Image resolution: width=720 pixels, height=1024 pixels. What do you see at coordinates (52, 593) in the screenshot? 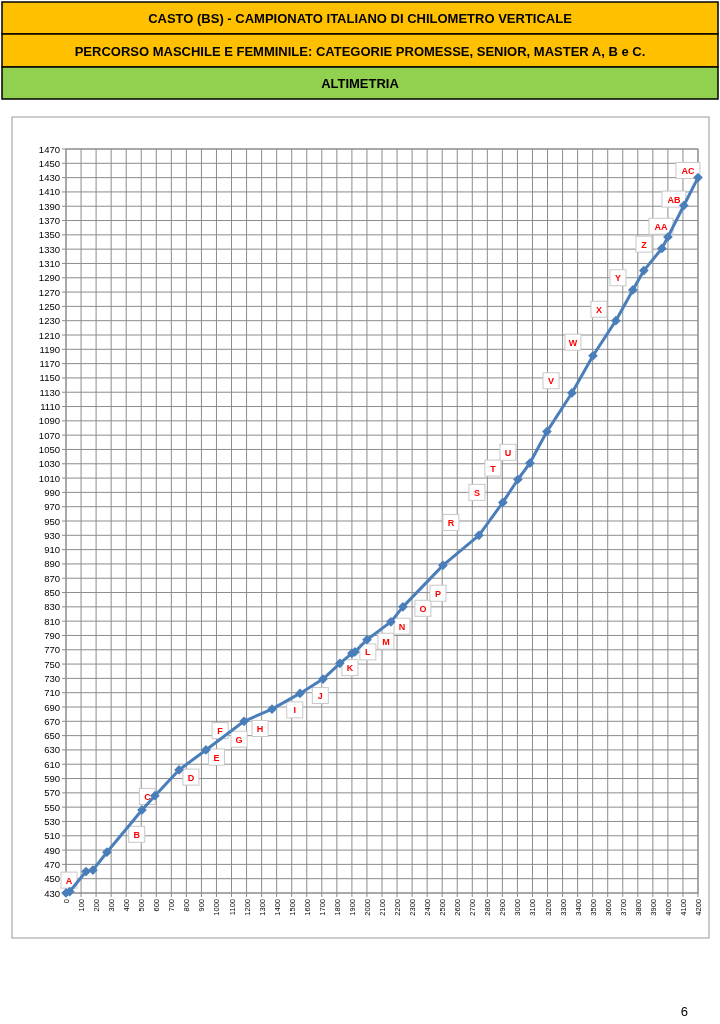
I see `y-tick-label: 850` at bounding box center [52, 593].